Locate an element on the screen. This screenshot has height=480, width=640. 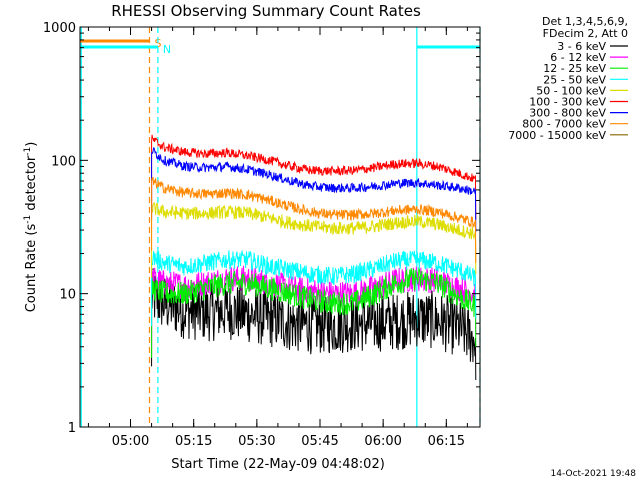
legend-entry-label: 50 - 100 keV is located at coordinates (571, 90).